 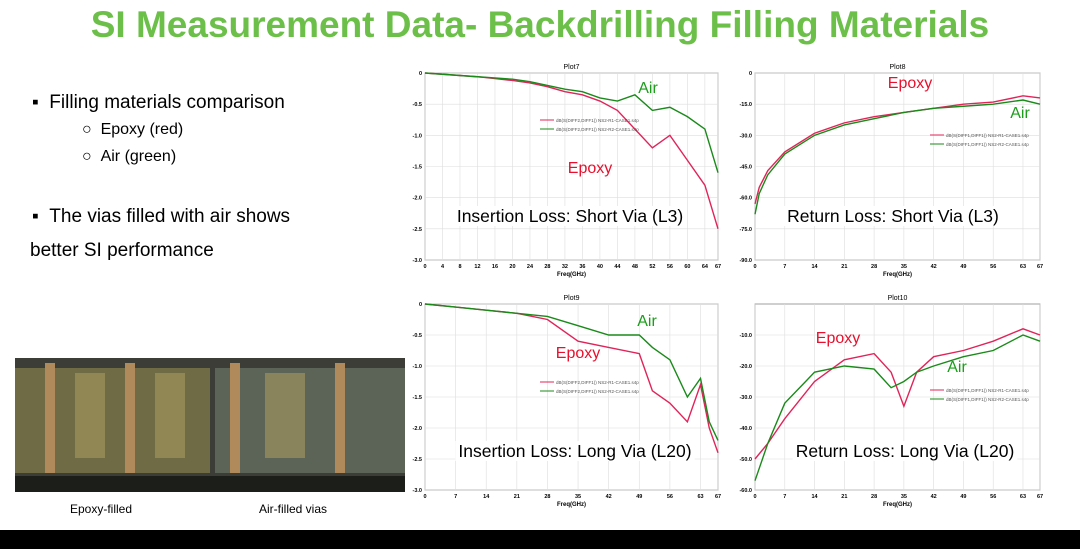 I want to click on bullet: ▪ The vias filled with air shows, so click(x=161, y=216).